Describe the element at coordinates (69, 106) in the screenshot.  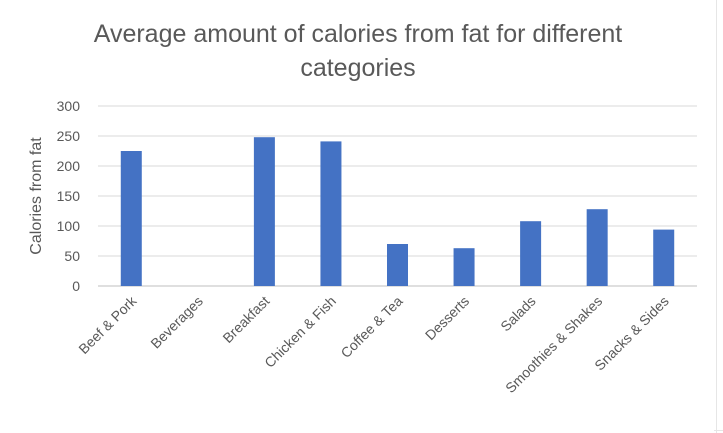
I see `y-tick-label: 300` at that location.